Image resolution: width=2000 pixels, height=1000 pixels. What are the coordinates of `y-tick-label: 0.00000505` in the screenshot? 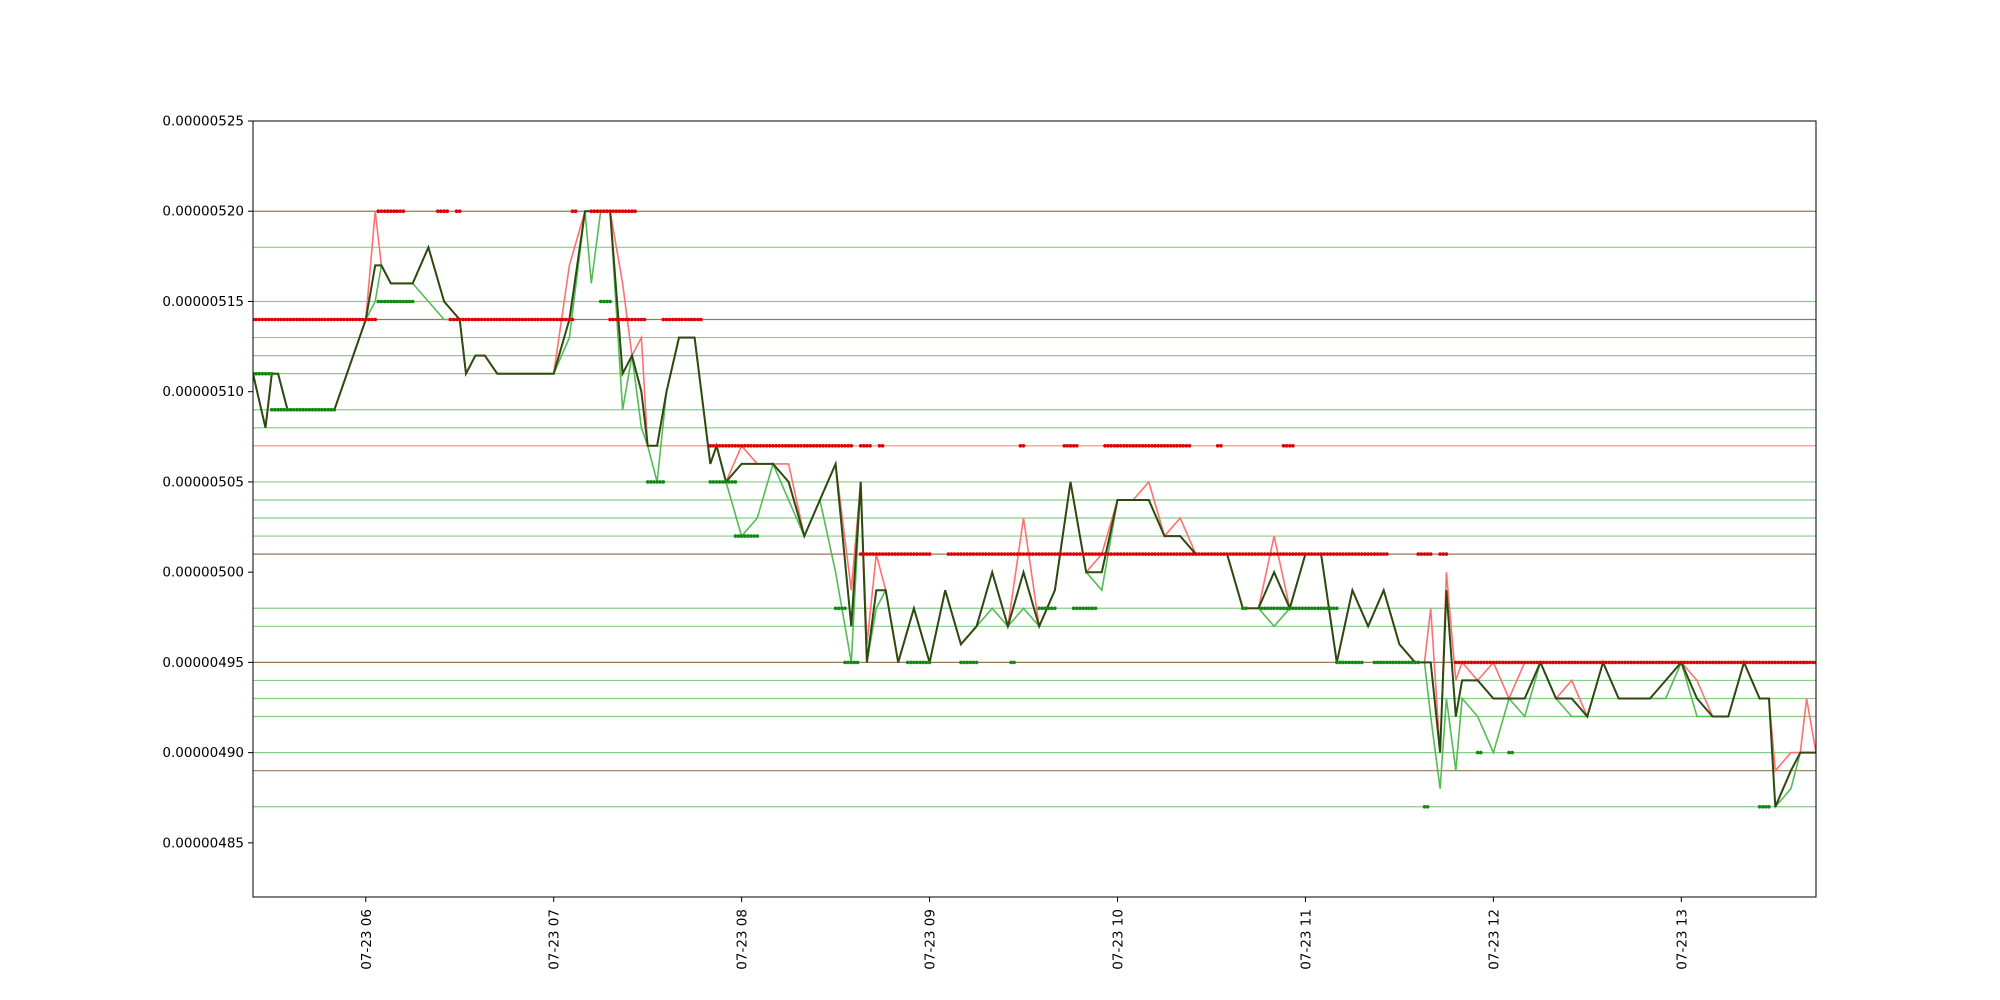 It's located at (203, 482).